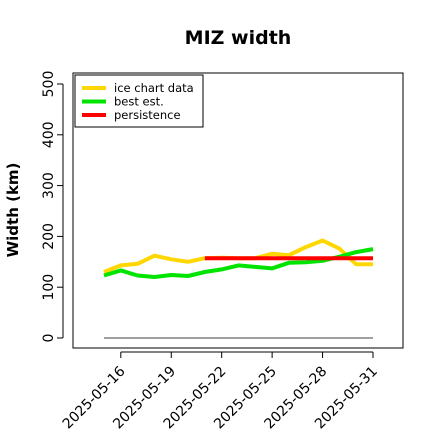 Image resolution: width=440 pixels, height=440 pixels. What do you see at coordinates (49, 84) in the screenshot?
I see `y-tick-label: 500` at bounding box center [49, 84].